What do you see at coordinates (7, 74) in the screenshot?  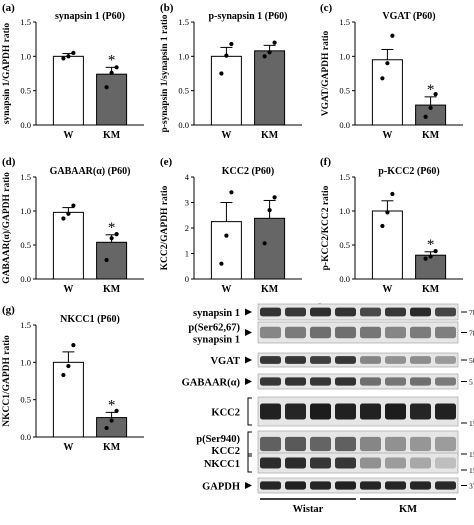 I see `y-axis-label: synapsin 1/GAPDH ratio` at bounding box center [7, 74].